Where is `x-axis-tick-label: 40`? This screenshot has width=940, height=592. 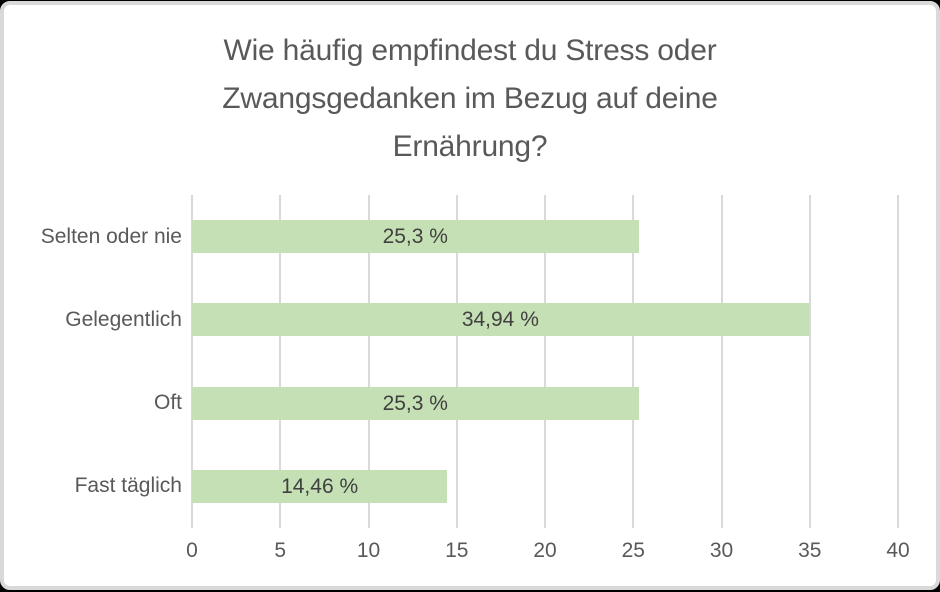
x-axis-tick-label: 40 is located at coordinates (898, 550).